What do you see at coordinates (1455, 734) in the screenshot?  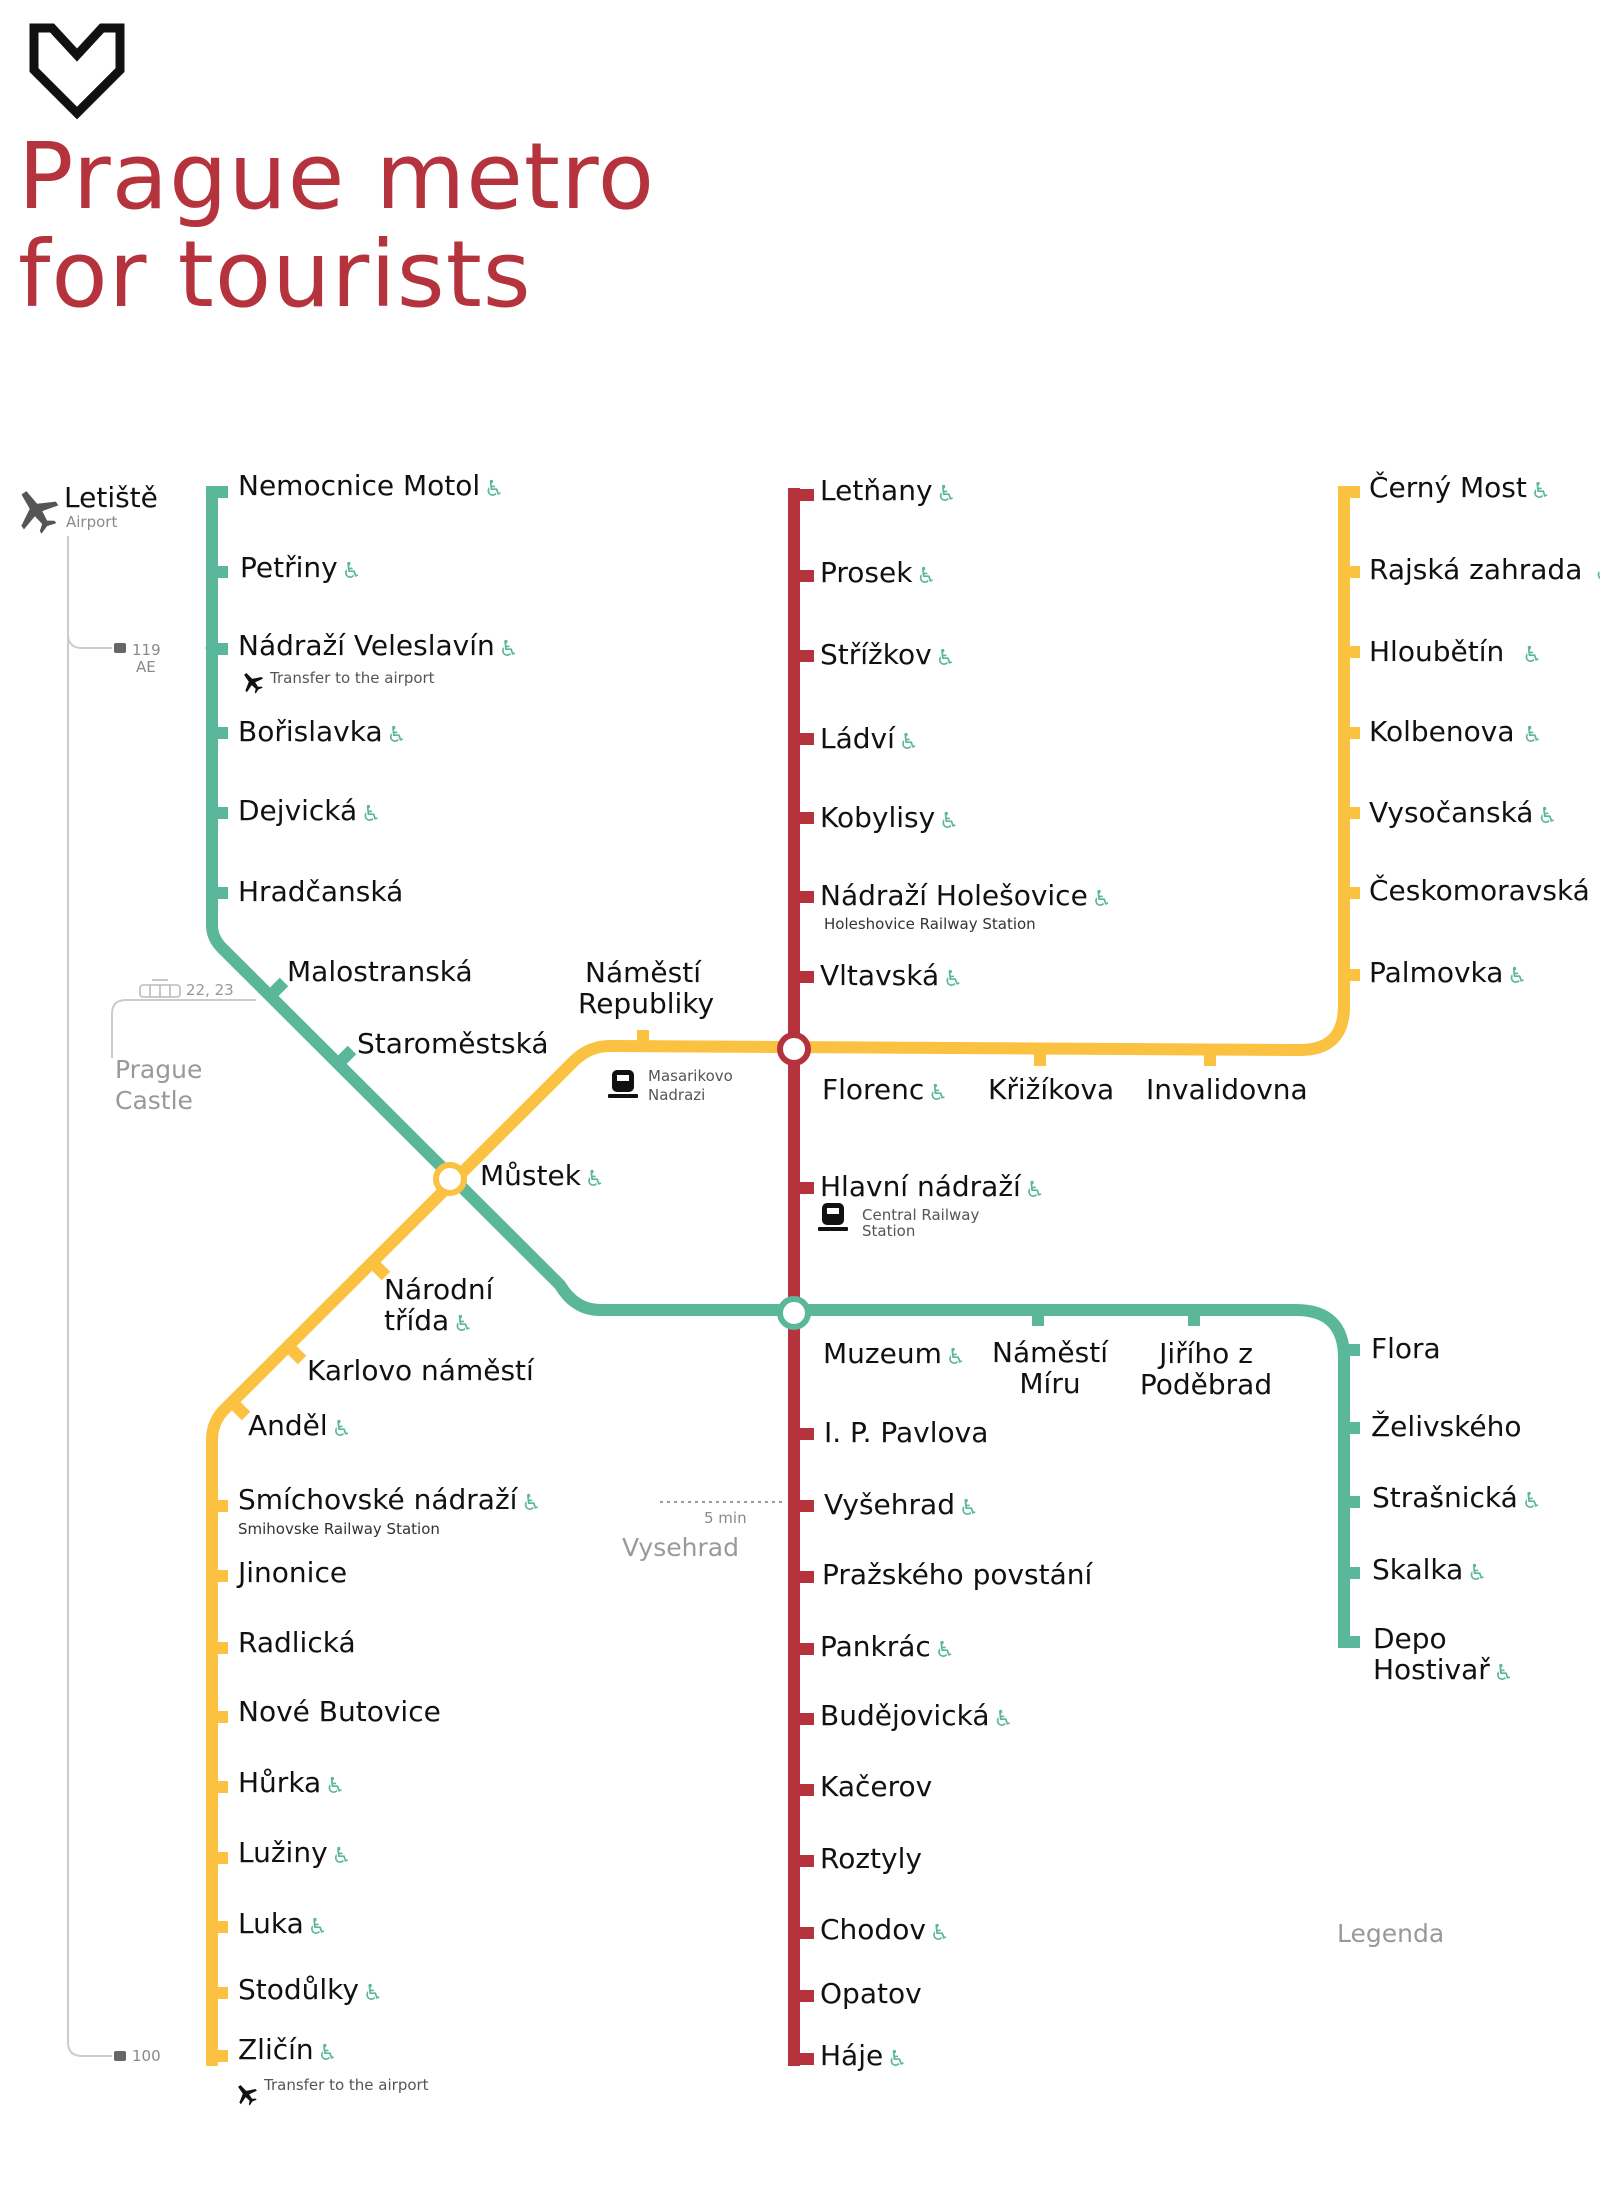 I see `station-kolbenova: Kolbenova ♿` at bounding box center [1455, 734].